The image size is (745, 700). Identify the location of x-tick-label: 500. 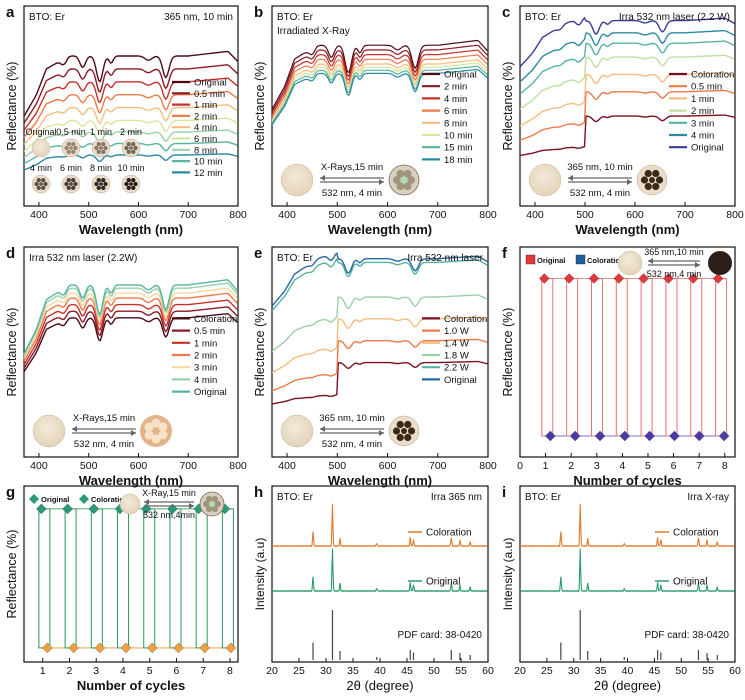
(89, 466).